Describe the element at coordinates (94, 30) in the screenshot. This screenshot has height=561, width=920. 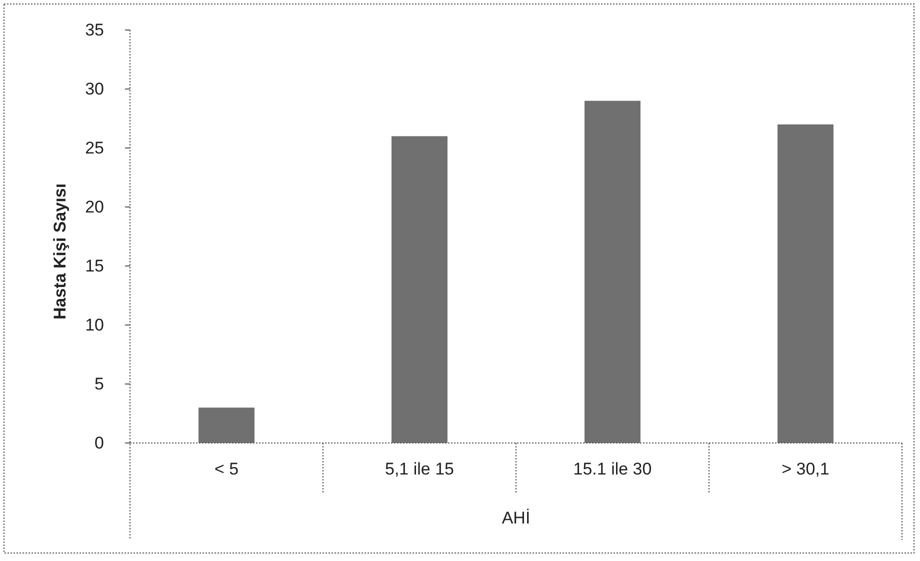
I see `y-tick-label: 35` at that location.